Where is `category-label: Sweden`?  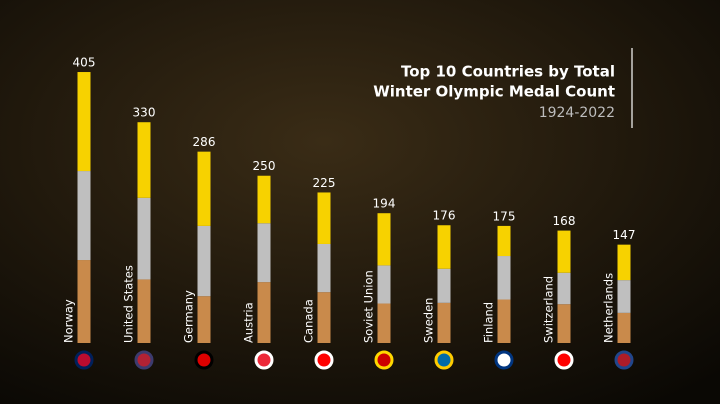 category-label: Sweden is located at coordinates (429, 320).